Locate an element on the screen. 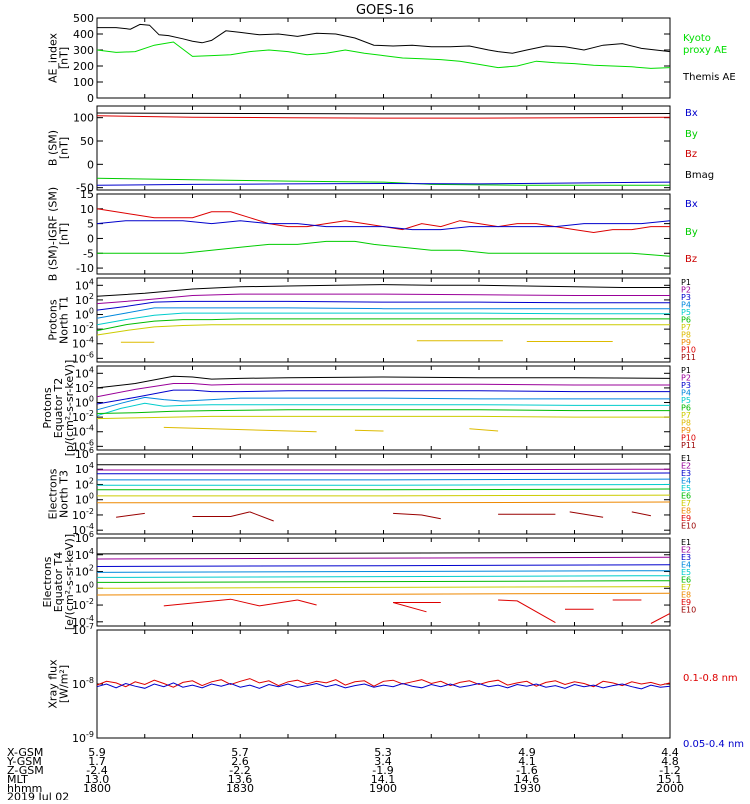  legend-e2-e9: E9 is located at coordinates (686, 602).